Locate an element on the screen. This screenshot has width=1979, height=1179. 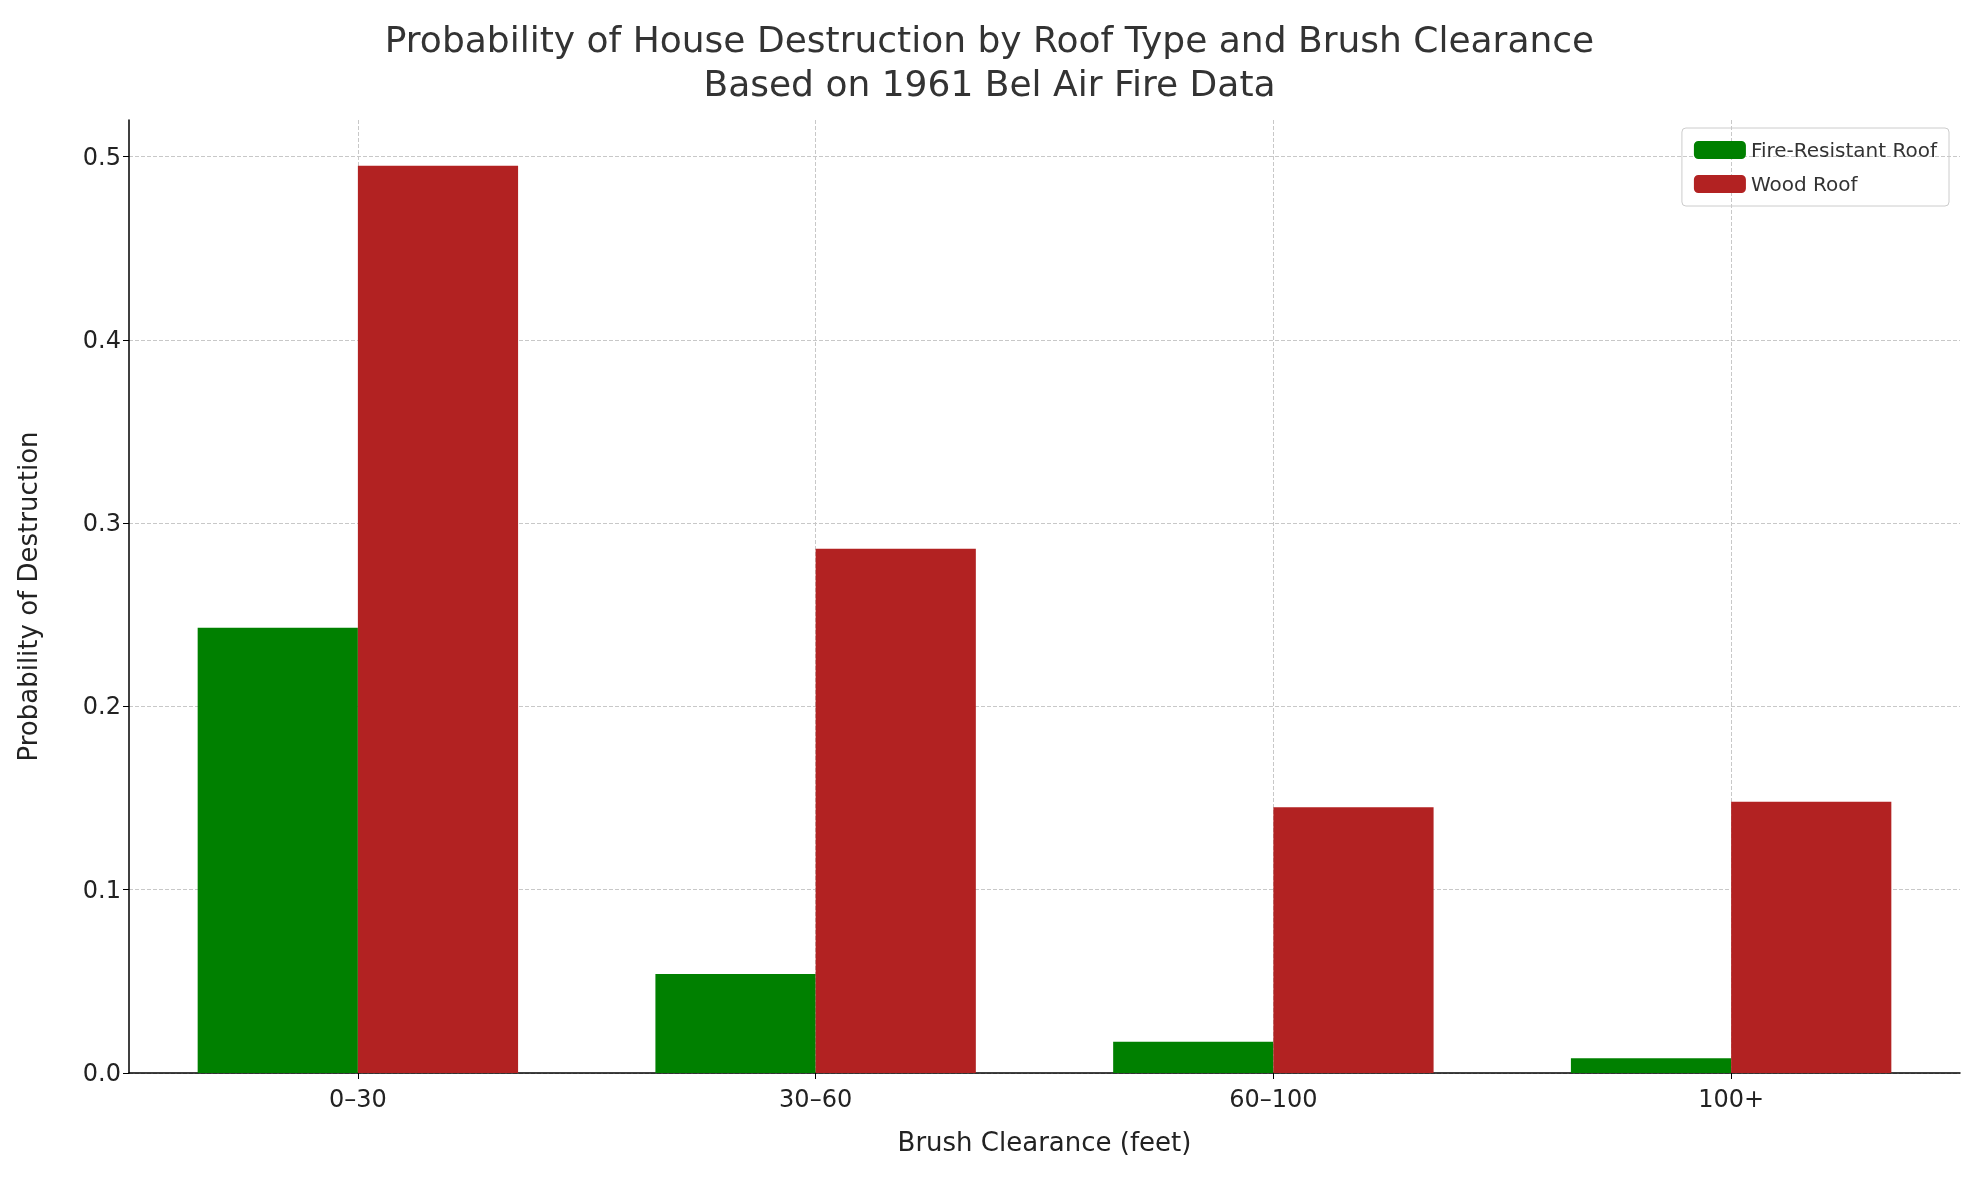
x-tick-label: 30–60 is located at coordinates (816, 1099).